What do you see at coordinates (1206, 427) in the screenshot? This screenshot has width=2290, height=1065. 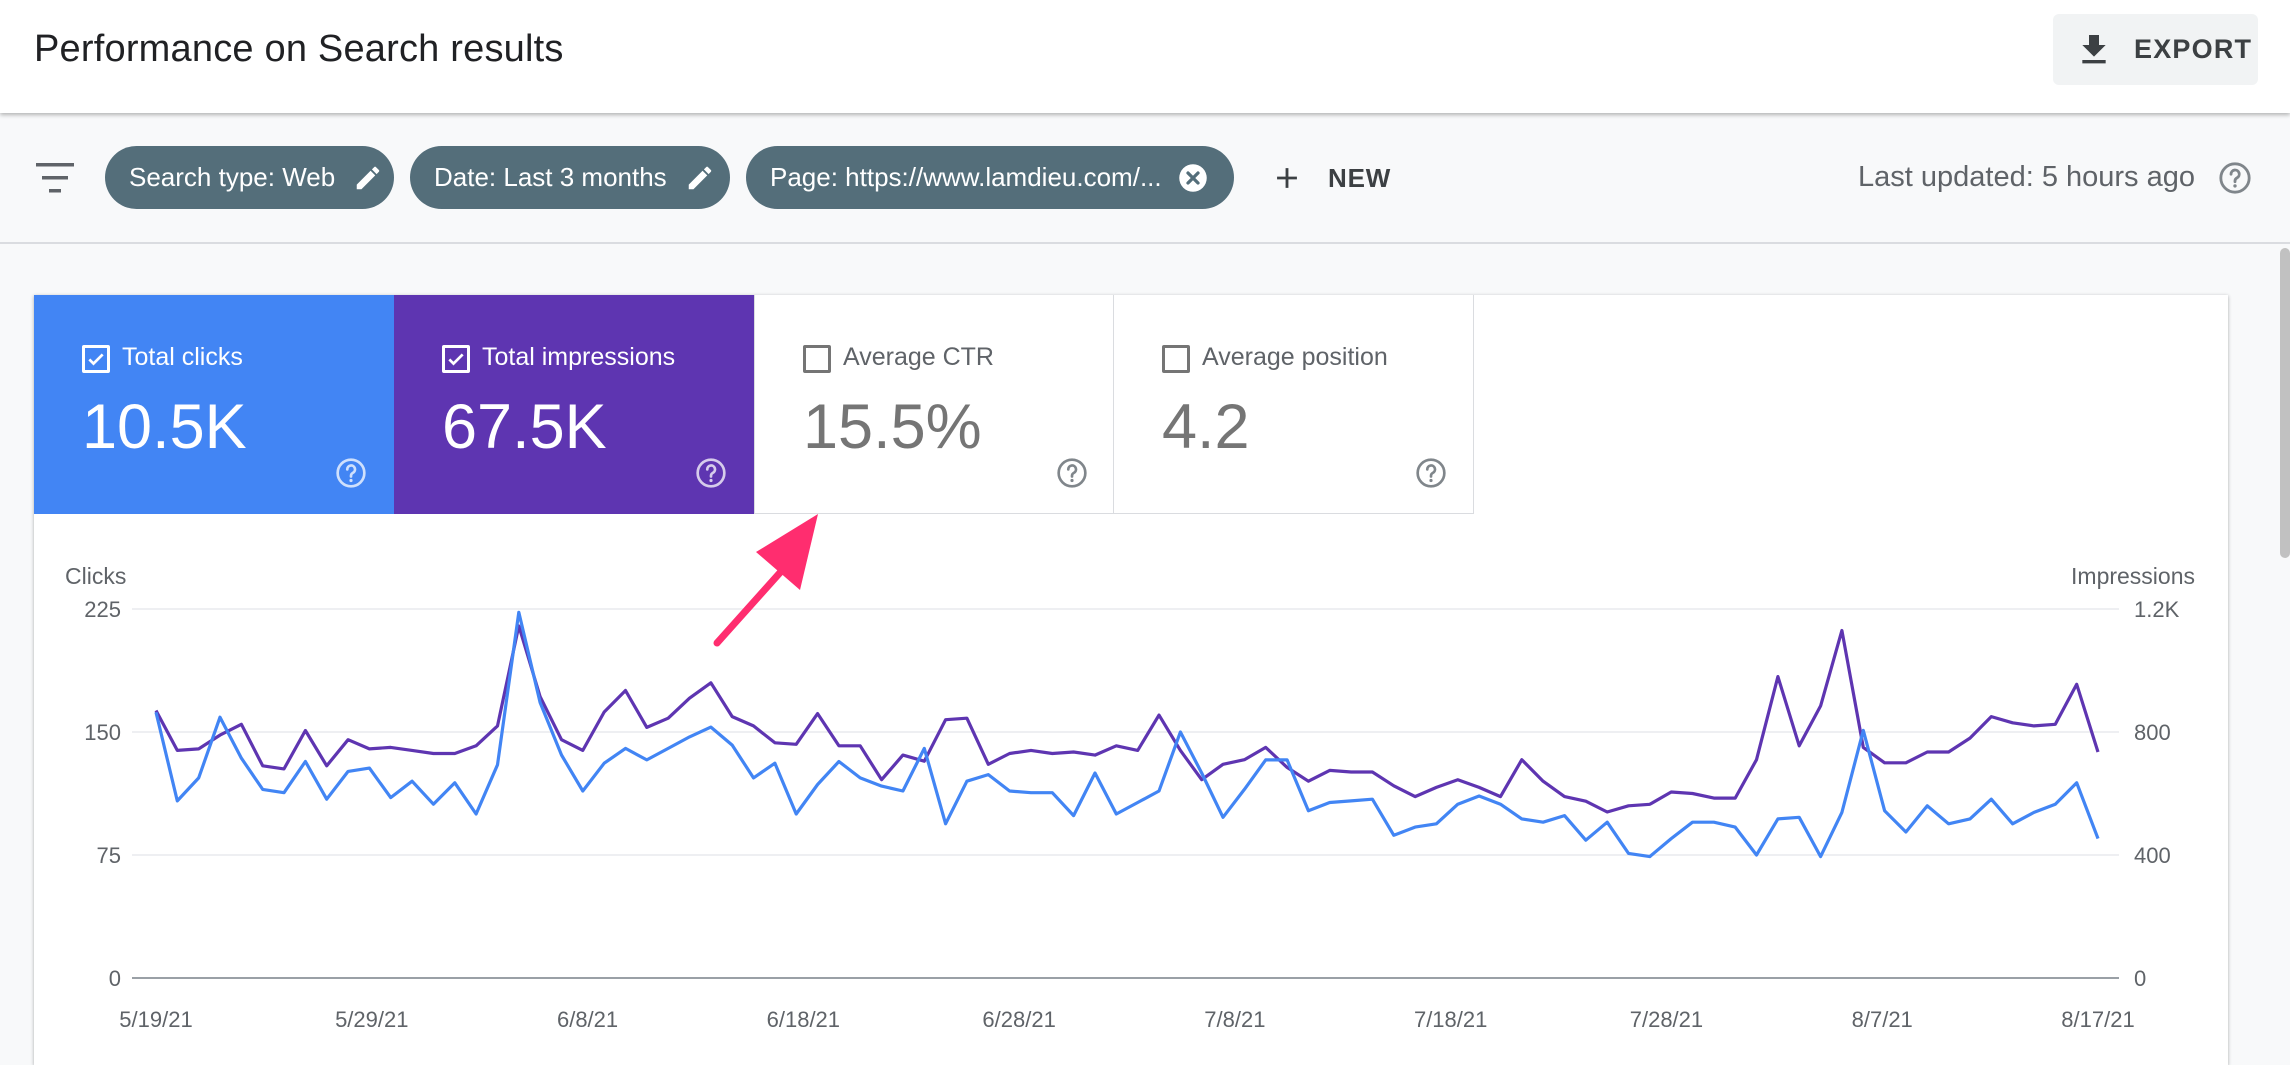 I see `metric-value: 4.2` at bounding box center [1206, 427].